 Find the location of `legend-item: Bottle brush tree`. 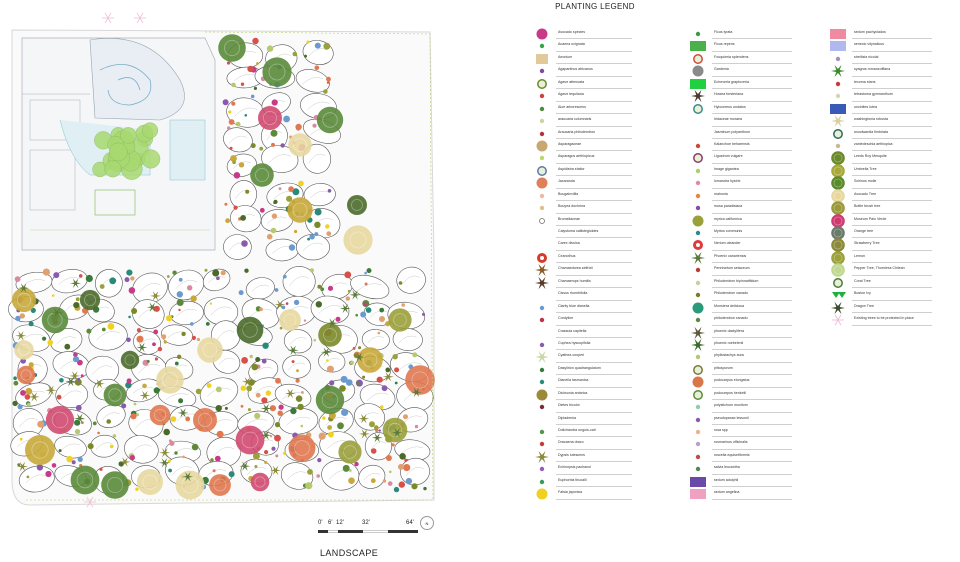

legend-item: Bottle brush tree is located at coordinates (879, 208).